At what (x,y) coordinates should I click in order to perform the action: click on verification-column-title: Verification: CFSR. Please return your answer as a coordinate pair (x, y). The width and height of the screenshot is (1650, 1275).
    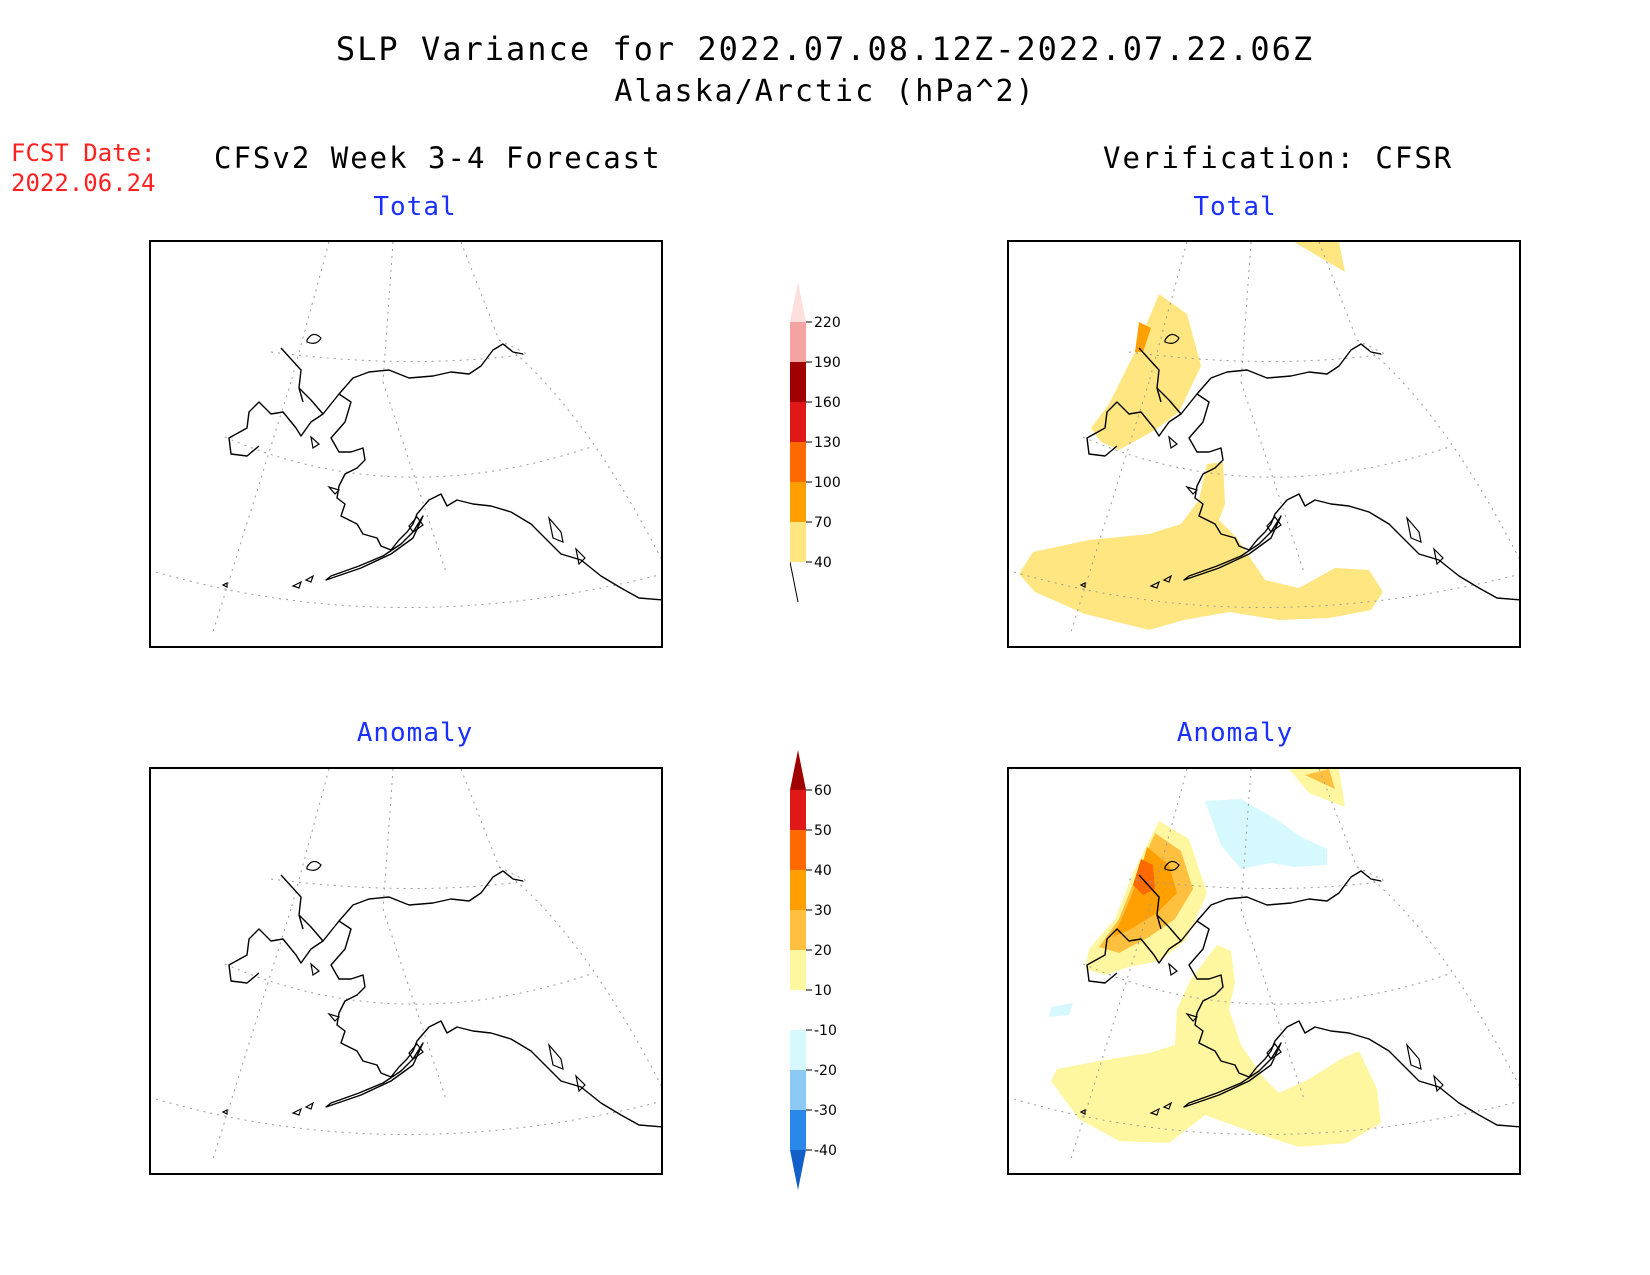
    Looking at the image, I should click on (1278, 158).